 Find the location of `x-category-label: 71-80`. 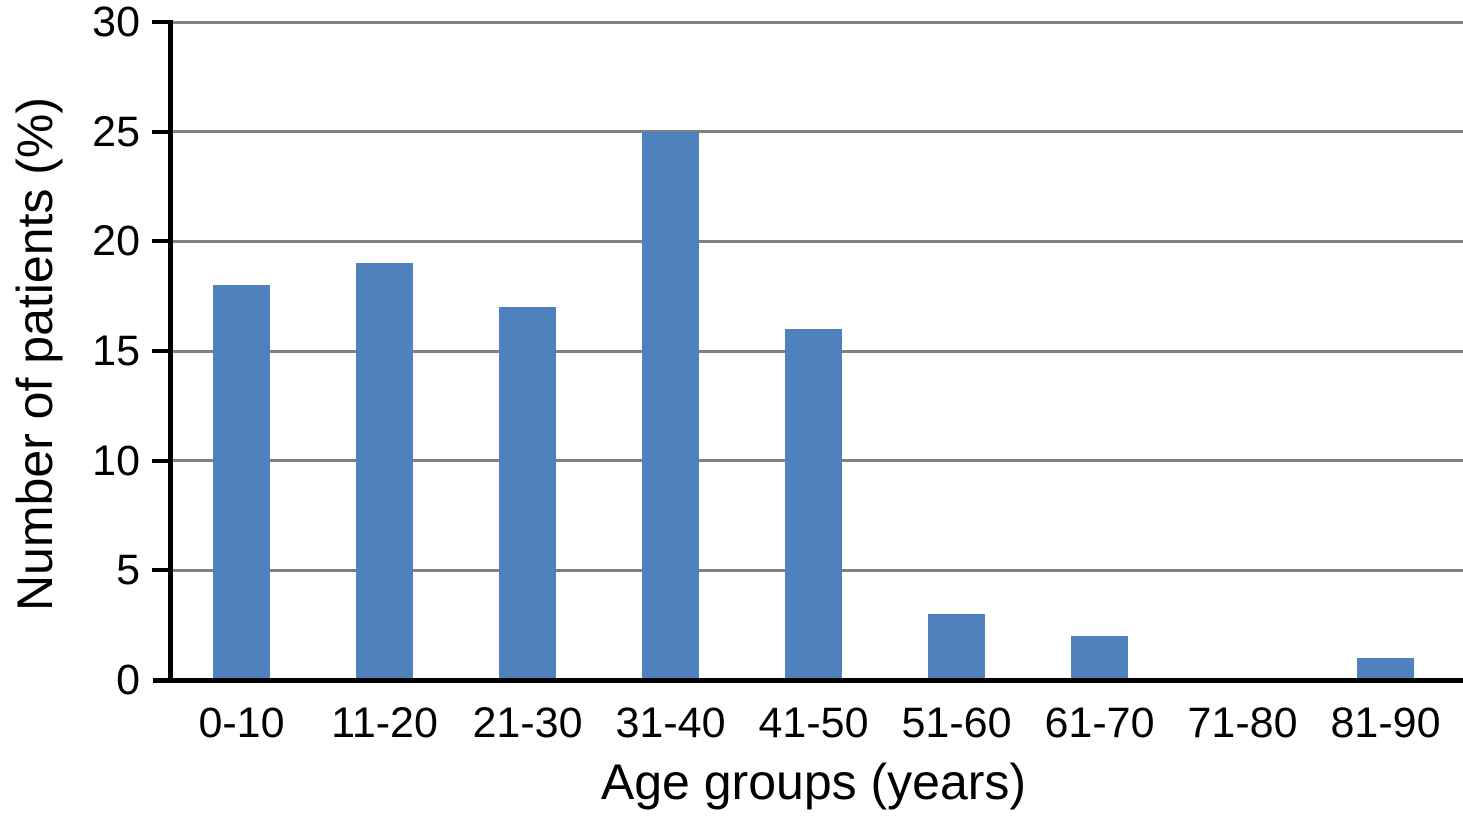

x-category-label: 71-80 is located at coordinates (1242, 723).